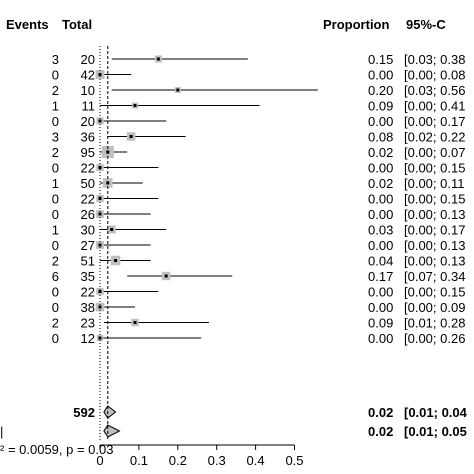 Image resolution: width=474 pixels, height=474 pixels. What do you see at coordinates (435, 431) in the screenshot?
I see `summary-ci: [0.01; 0.05` at bounding box center [435, 431].